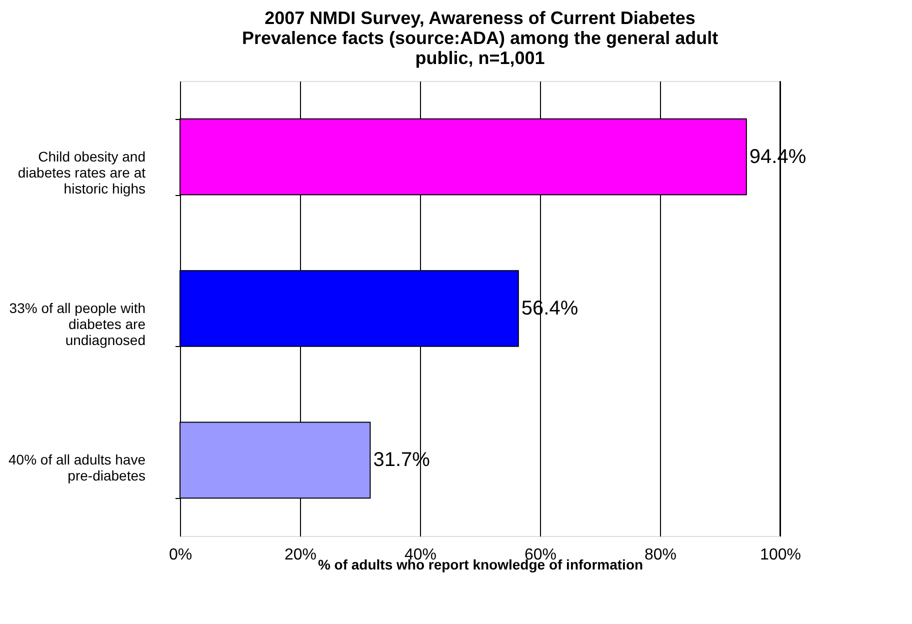  Describe the element at coordinates (77, 324) in the screenshot. I see `y-tick-label: 33% of all people with diabetes are undiagnosed` at that location.